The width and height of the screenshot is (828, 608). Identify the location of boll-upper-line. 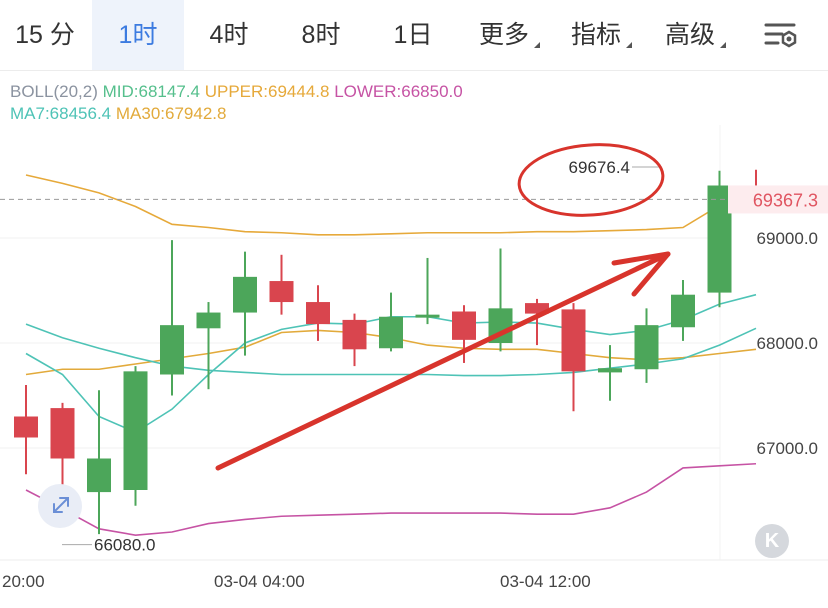
(391, 205).